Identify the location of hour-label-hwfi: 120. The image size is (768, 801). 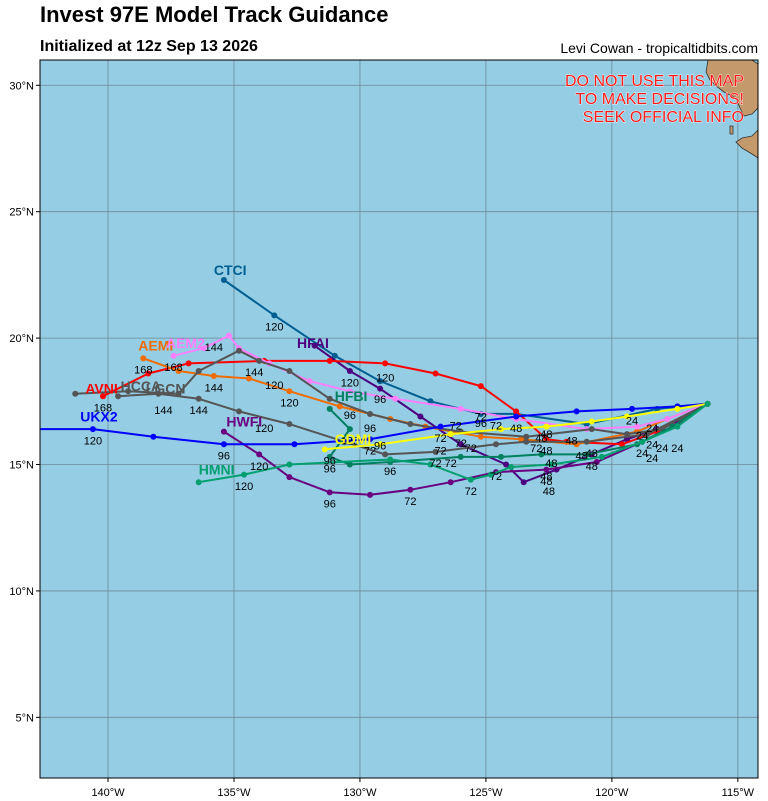
(259, 467).